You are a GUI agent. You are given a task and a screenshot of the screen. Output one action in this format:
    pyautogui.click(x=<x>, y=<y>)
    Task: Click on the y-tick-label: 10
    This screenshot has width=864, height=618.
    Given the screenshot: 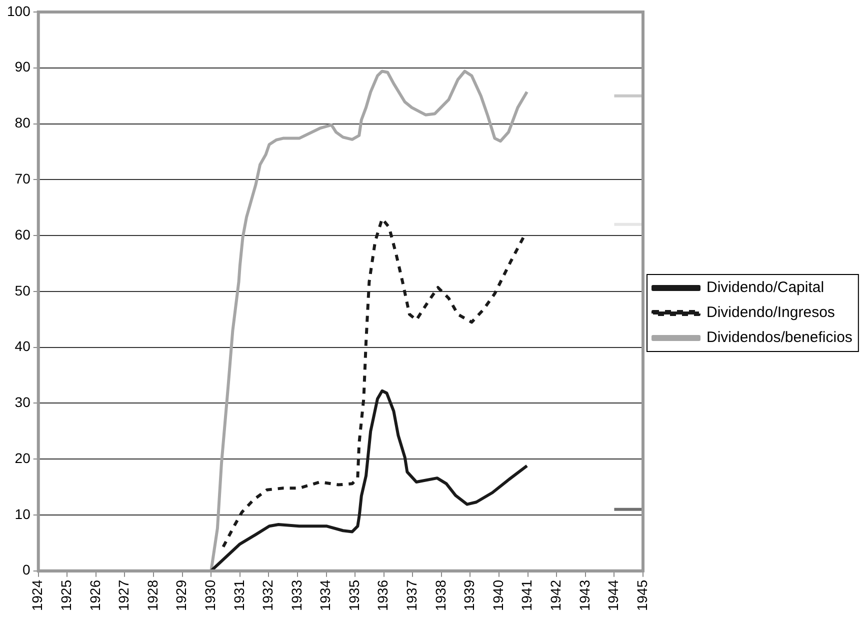 What is the action you would take?
    pyautogui.click(x=22, y=514)
    